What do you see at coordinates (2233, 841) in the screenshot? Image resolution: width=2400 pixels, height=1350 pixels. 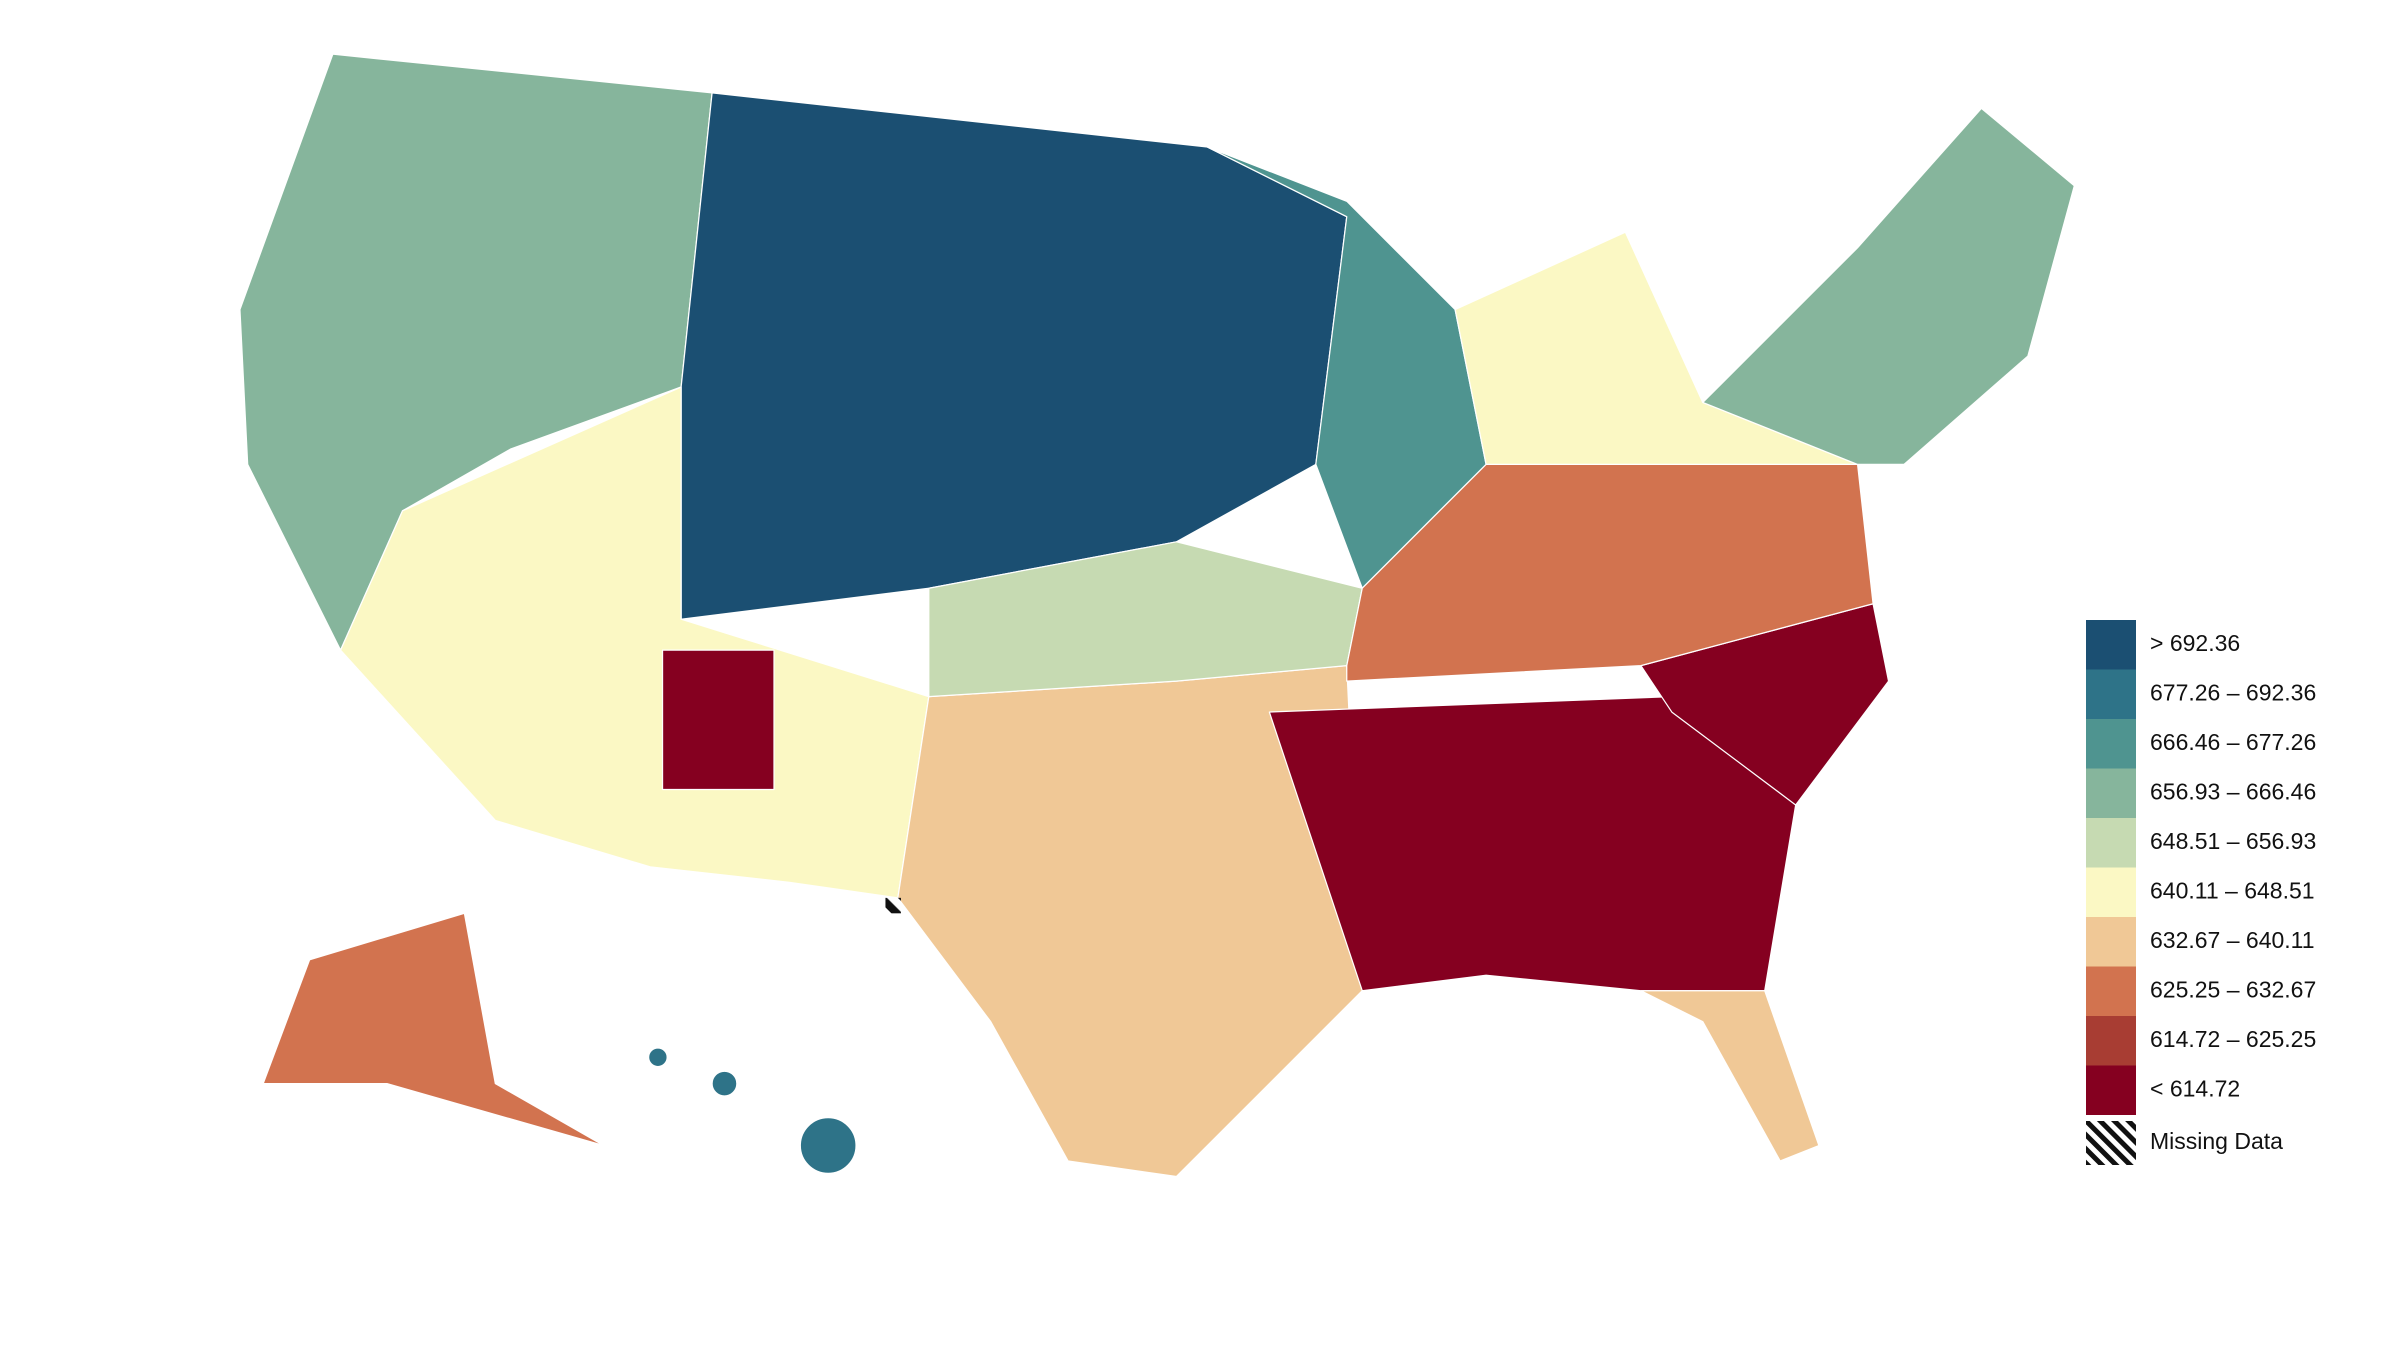 I see `legend-label: 648.51 – 656.93` at bounding box center [2233, 841].